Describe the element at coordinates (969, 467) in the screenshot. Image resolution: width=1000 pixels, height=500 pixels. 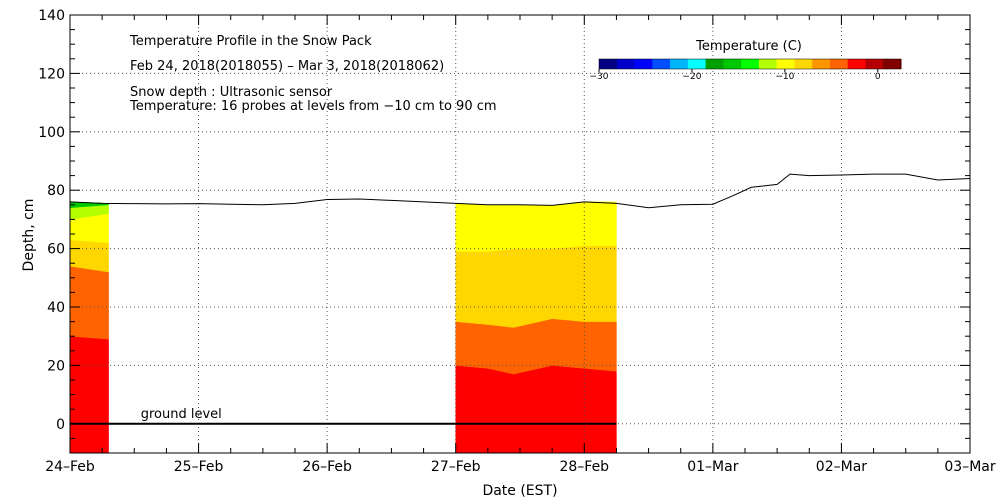
I see `x-tick-label: 03–Mar` at that location.